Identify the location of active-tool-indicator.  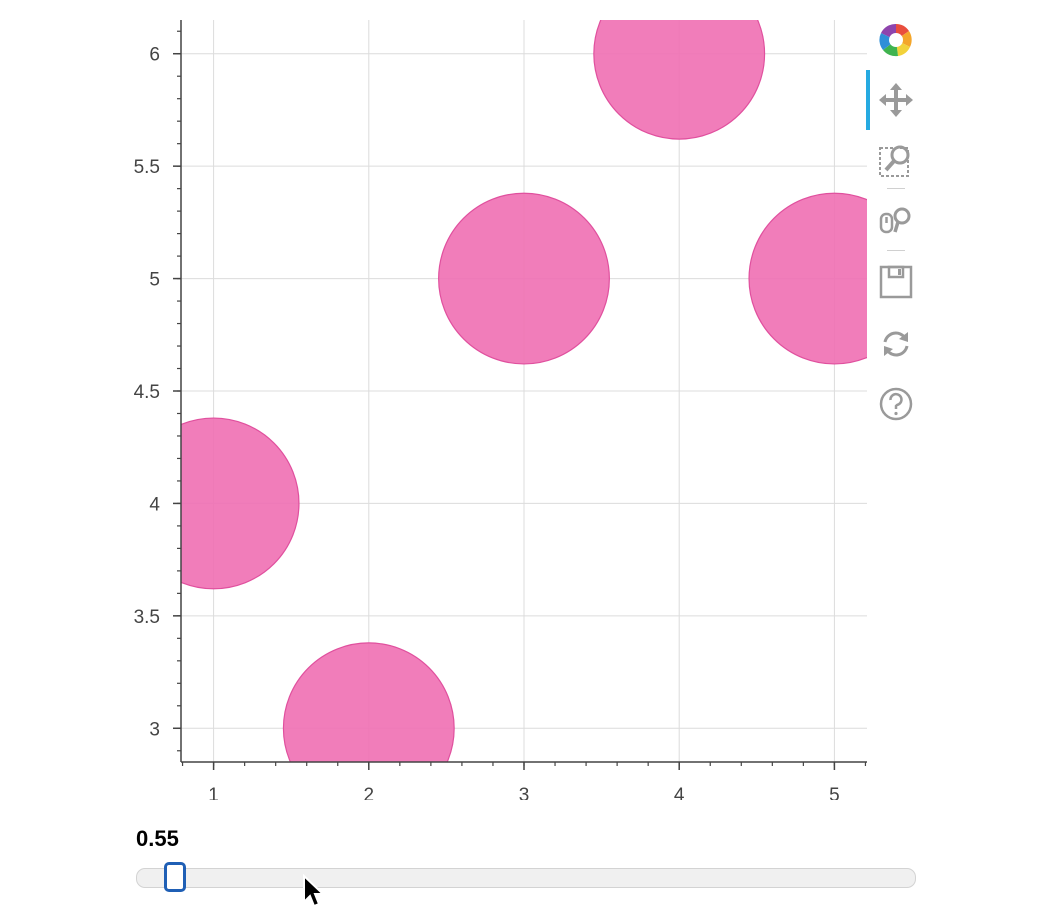
(868, 100).